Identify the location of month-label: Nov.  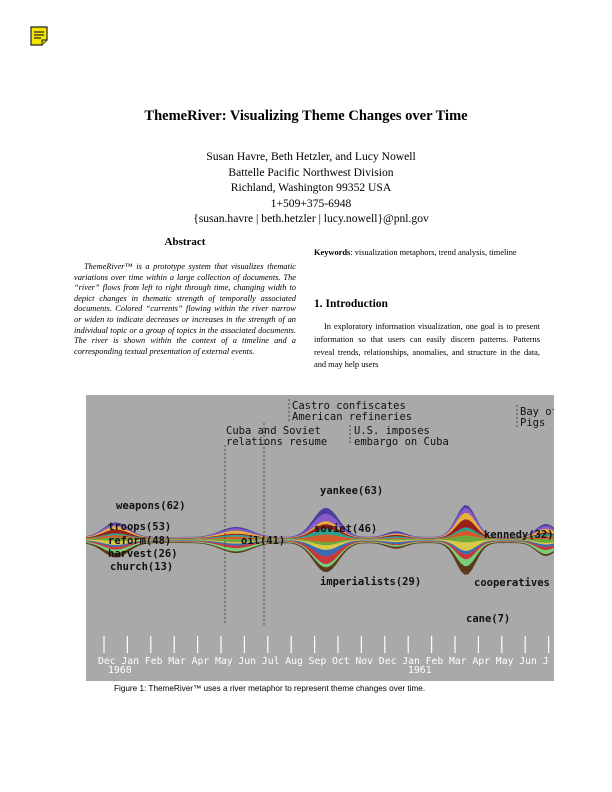
(364, 661).